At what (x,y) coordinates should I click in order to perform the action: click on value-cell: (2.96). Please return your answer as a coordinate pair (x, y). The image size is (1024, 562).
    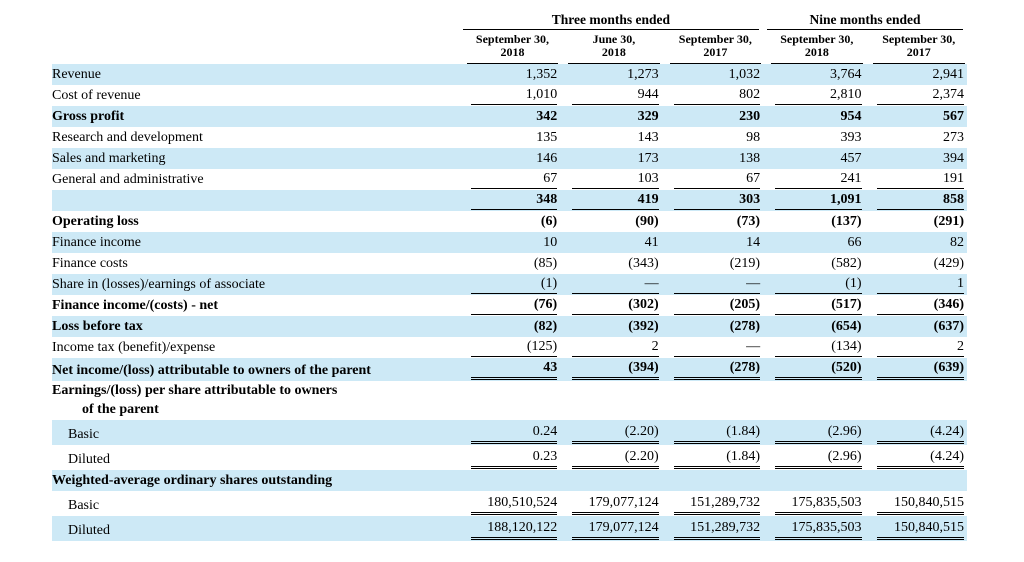
    Looking at the image, I should click on (813, 457).